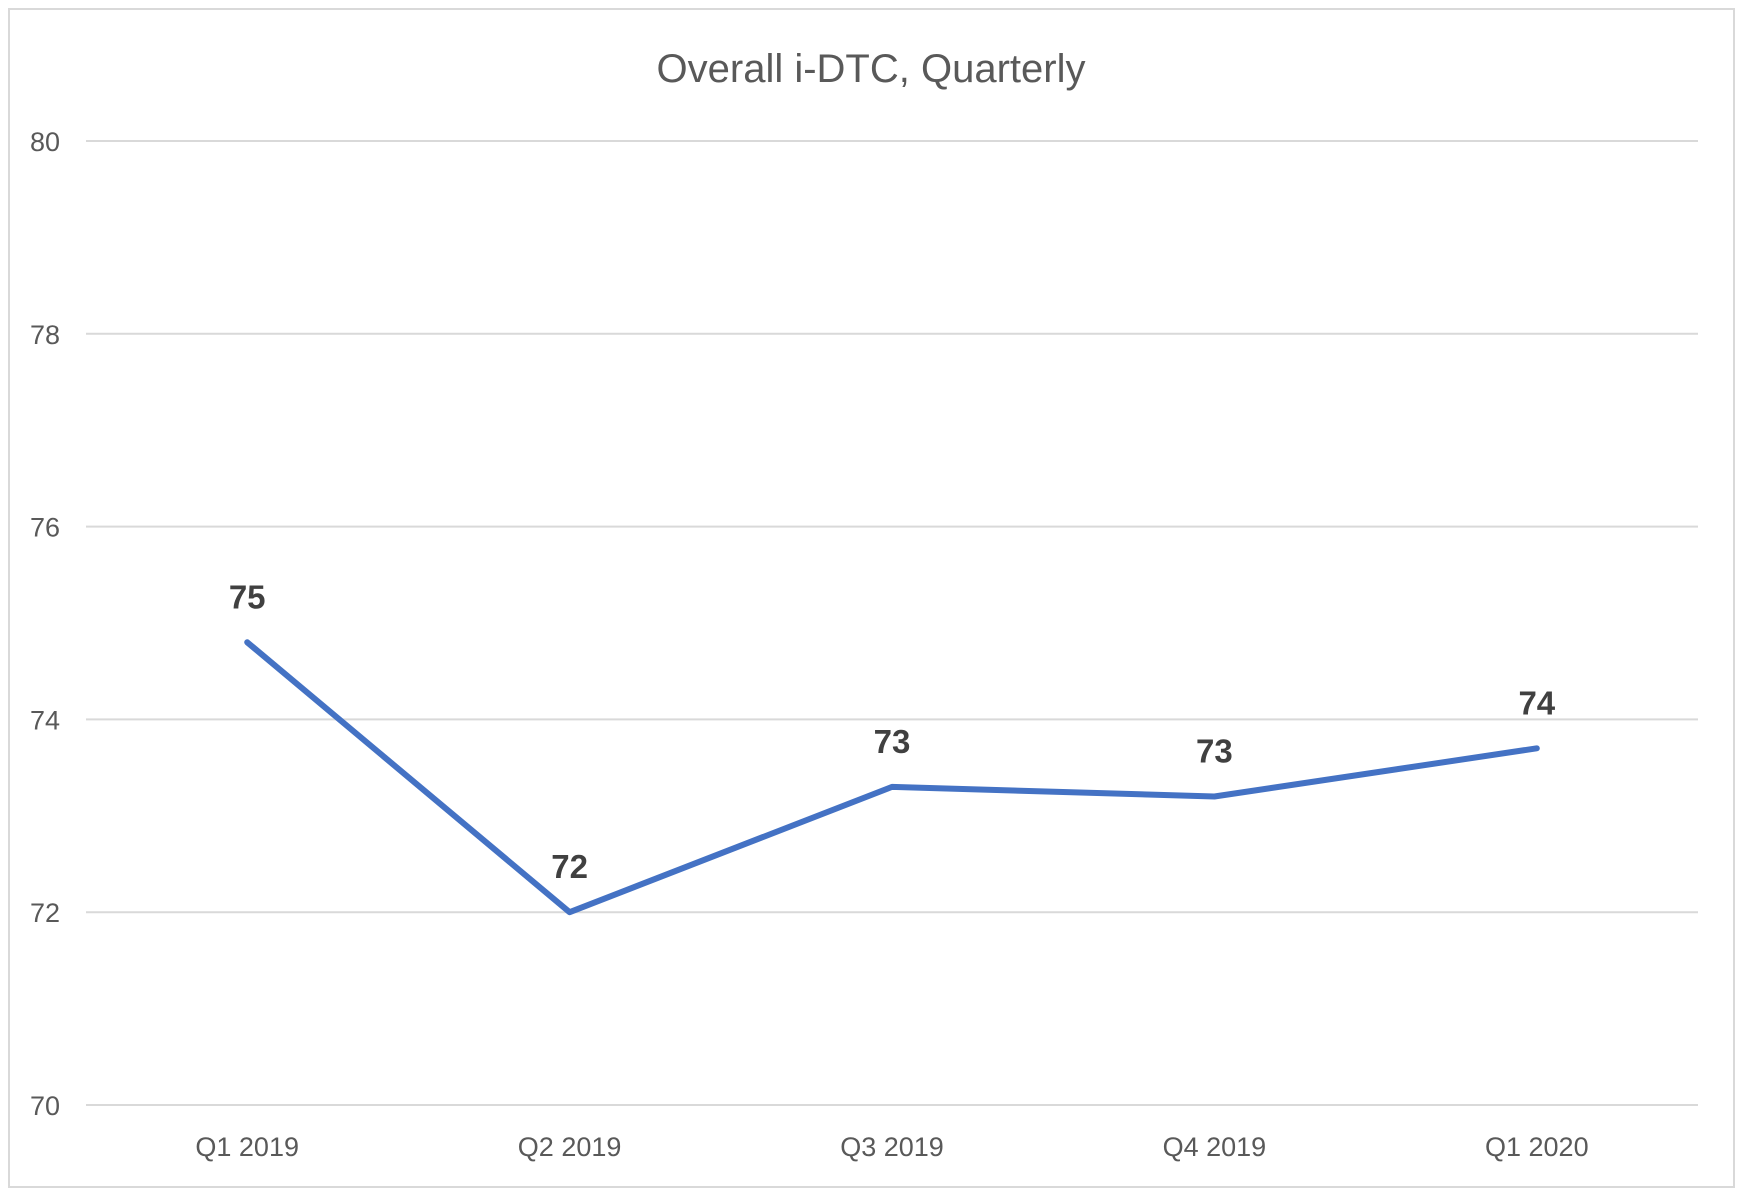  I want to click on data-label: 74, so click(1536, 702).